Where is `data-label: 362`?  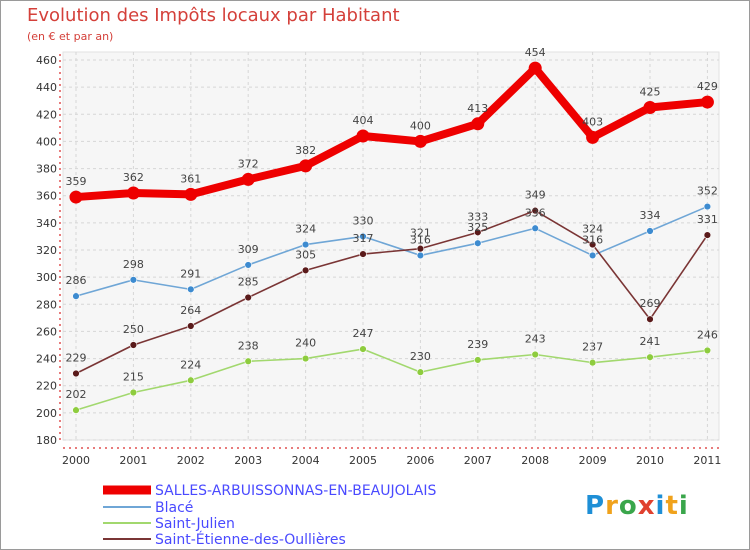
data-label: 362 is located at coordinates (133, 177).